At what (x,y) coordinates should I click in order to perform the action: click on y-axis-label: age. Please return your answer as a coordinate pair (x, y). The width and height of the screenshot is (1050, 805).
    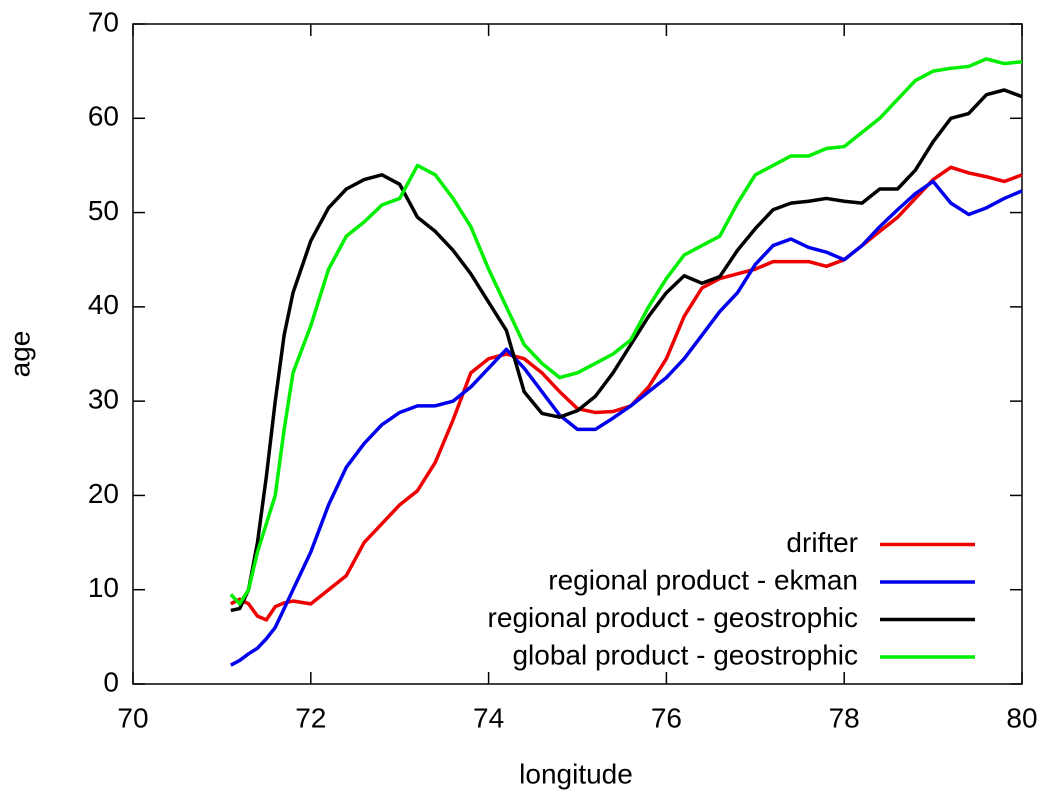
    Looking at the image, I should click on (19, 354).